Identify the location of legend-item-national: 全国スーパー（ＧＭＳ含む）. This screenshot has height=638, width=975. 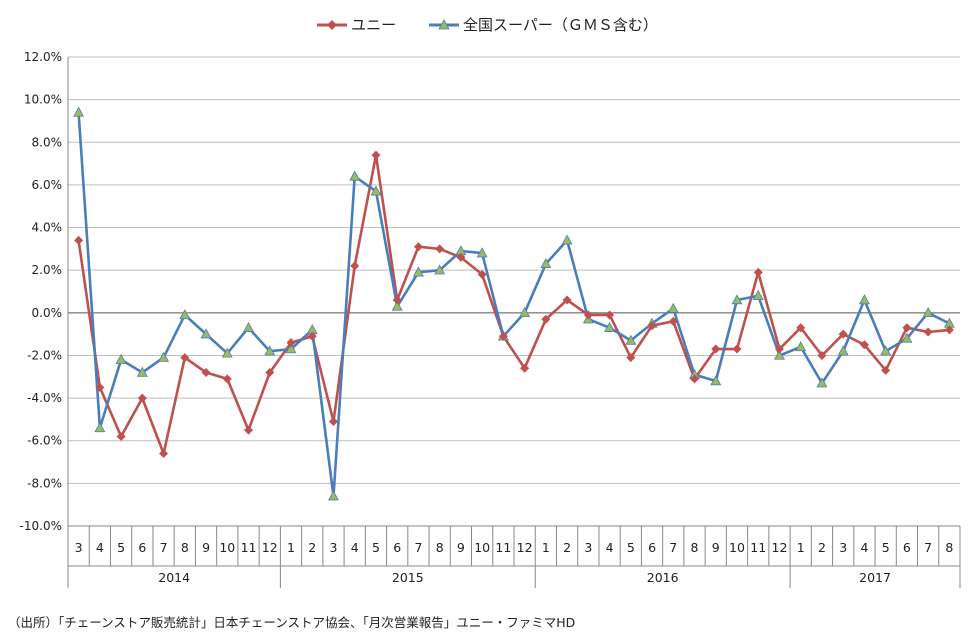
(543, 24).